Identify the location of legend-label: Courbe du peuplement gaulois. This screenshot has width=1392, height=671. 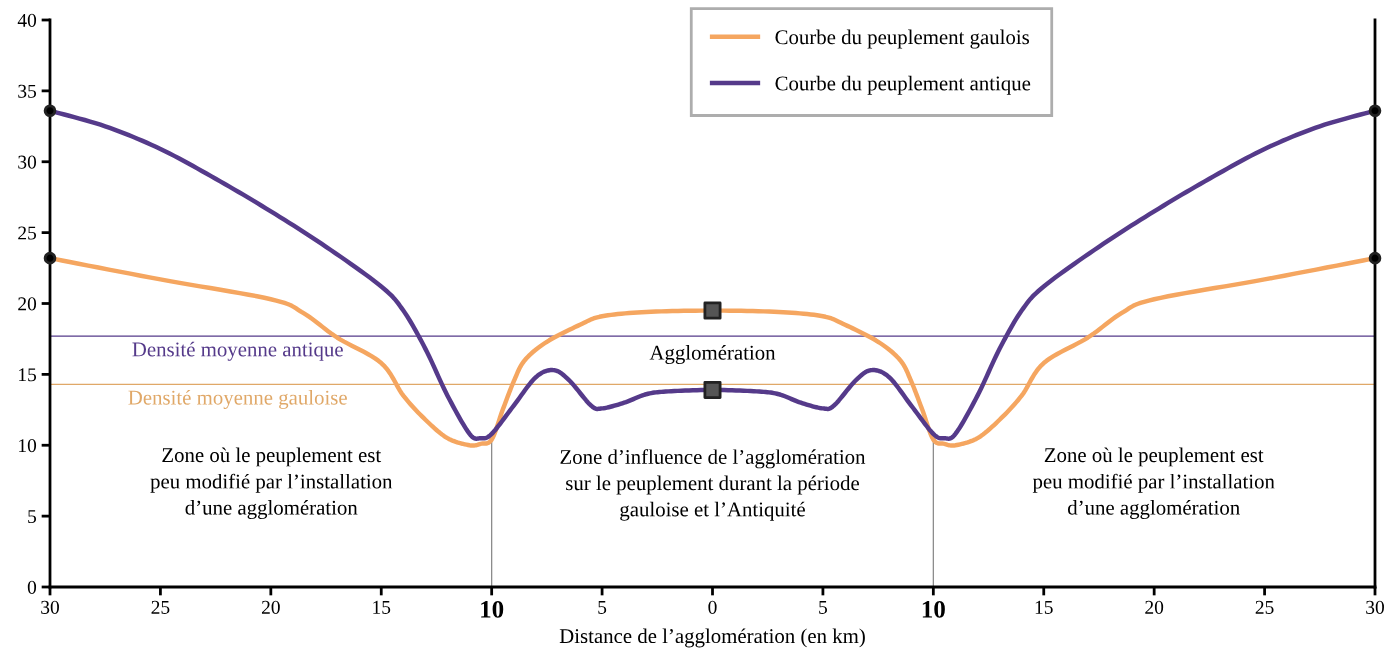
(902, 39).